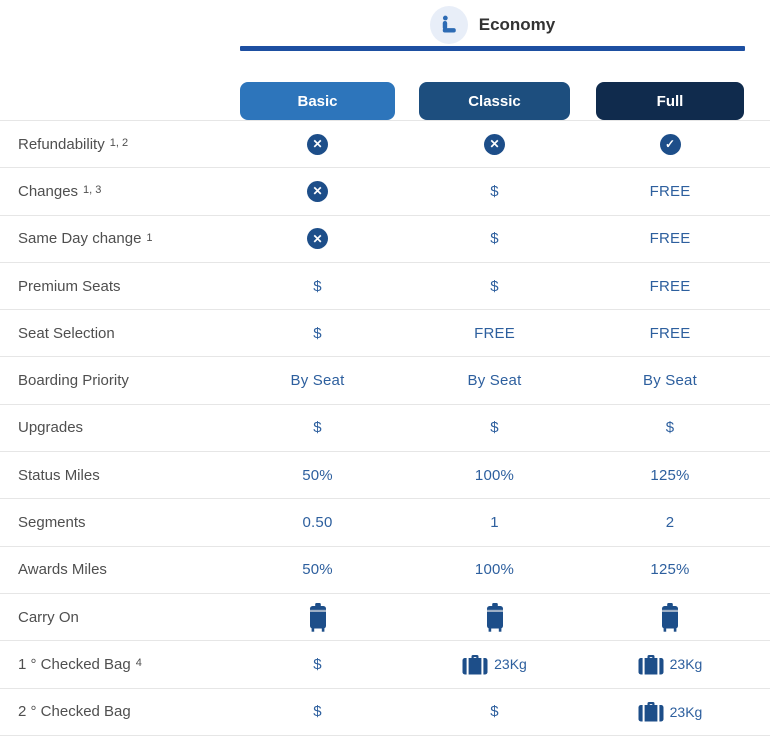  I want to click on table-row: Awards Miles 50% 100% 125%, so click(385, 570).